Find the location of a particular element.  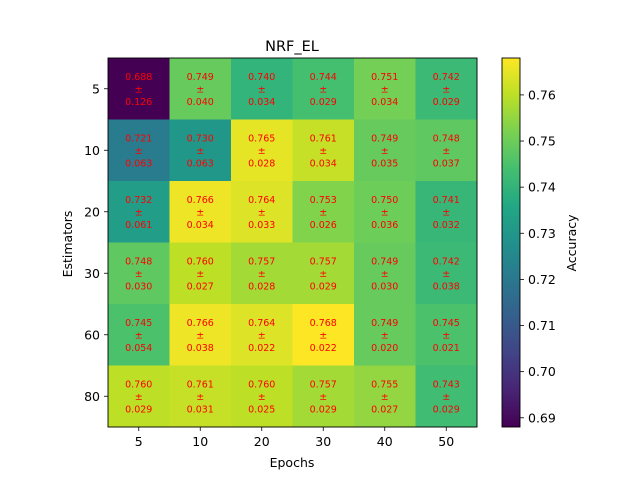

cell-value-label: 0.753 is located at coordinates (323, 200).